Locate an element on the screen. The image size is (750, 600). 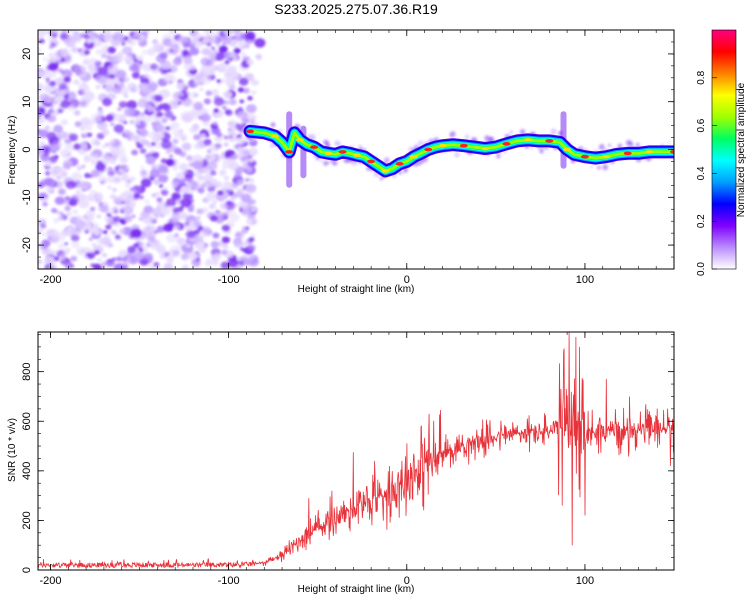
colorbar-tick-label: 0.0 is located at coordinates (701, 269).